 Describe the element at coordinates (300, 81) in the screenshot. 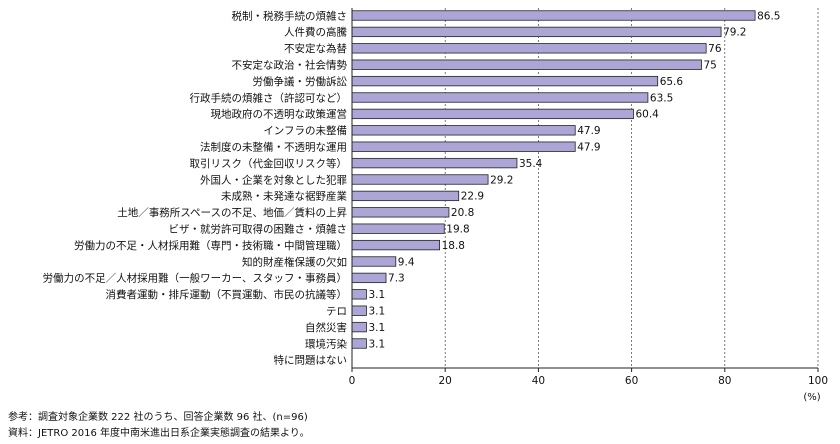

I see `category-label-4: 労働争議・労働訴訟` at that location.